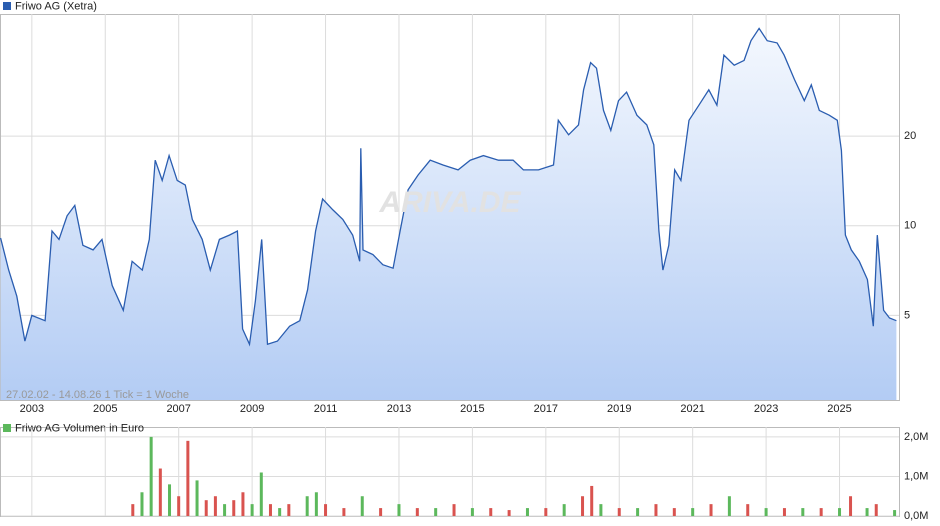 The height and width of the screenshot is (526, 940). Describe the element at coordinates (916, 476) in the screenshot. I see `y-tick-label: 1,0M` at that location.